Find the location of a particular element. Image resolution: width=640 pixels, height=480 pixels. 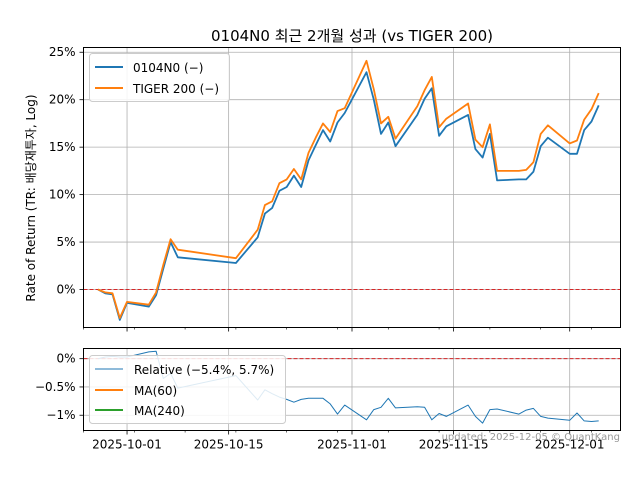

legend-label-relative: Relative (−5.4%, 5.7%) is located at coordinates (204, 370).